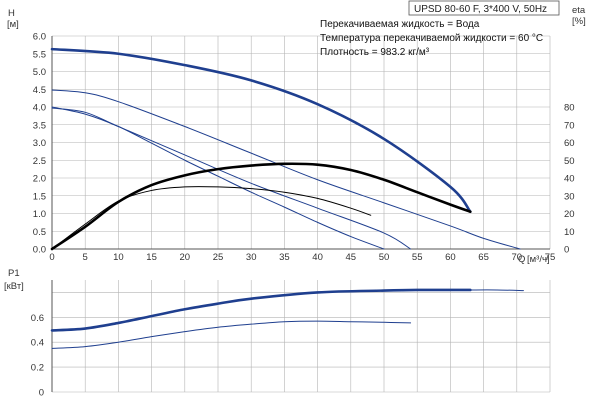 The image size is (600, 400). What do you see at coordinates (579, 10) in the screenshot?
I see `y2-axis-label-eta: eta` at bounding box center [579, 10].